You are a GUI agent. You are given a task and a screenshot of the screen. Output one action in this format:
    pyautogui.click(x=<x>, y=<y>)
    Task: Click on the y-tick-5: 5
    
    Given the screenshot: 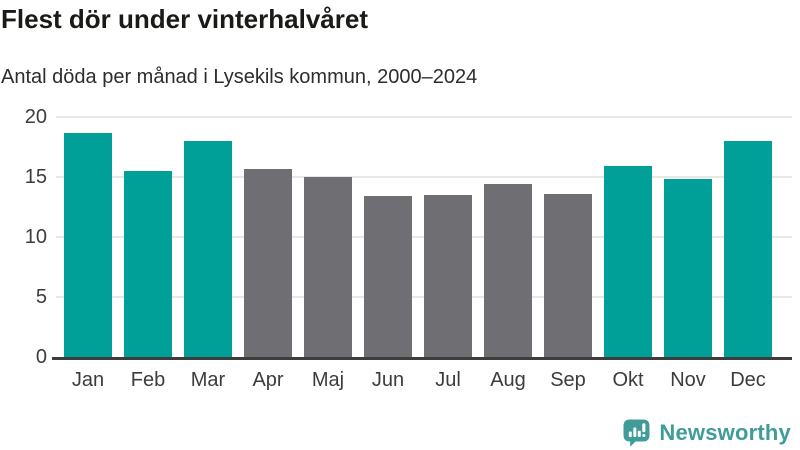 What is the action you would take?
    pyautogui.click(x=41, y=297)
    